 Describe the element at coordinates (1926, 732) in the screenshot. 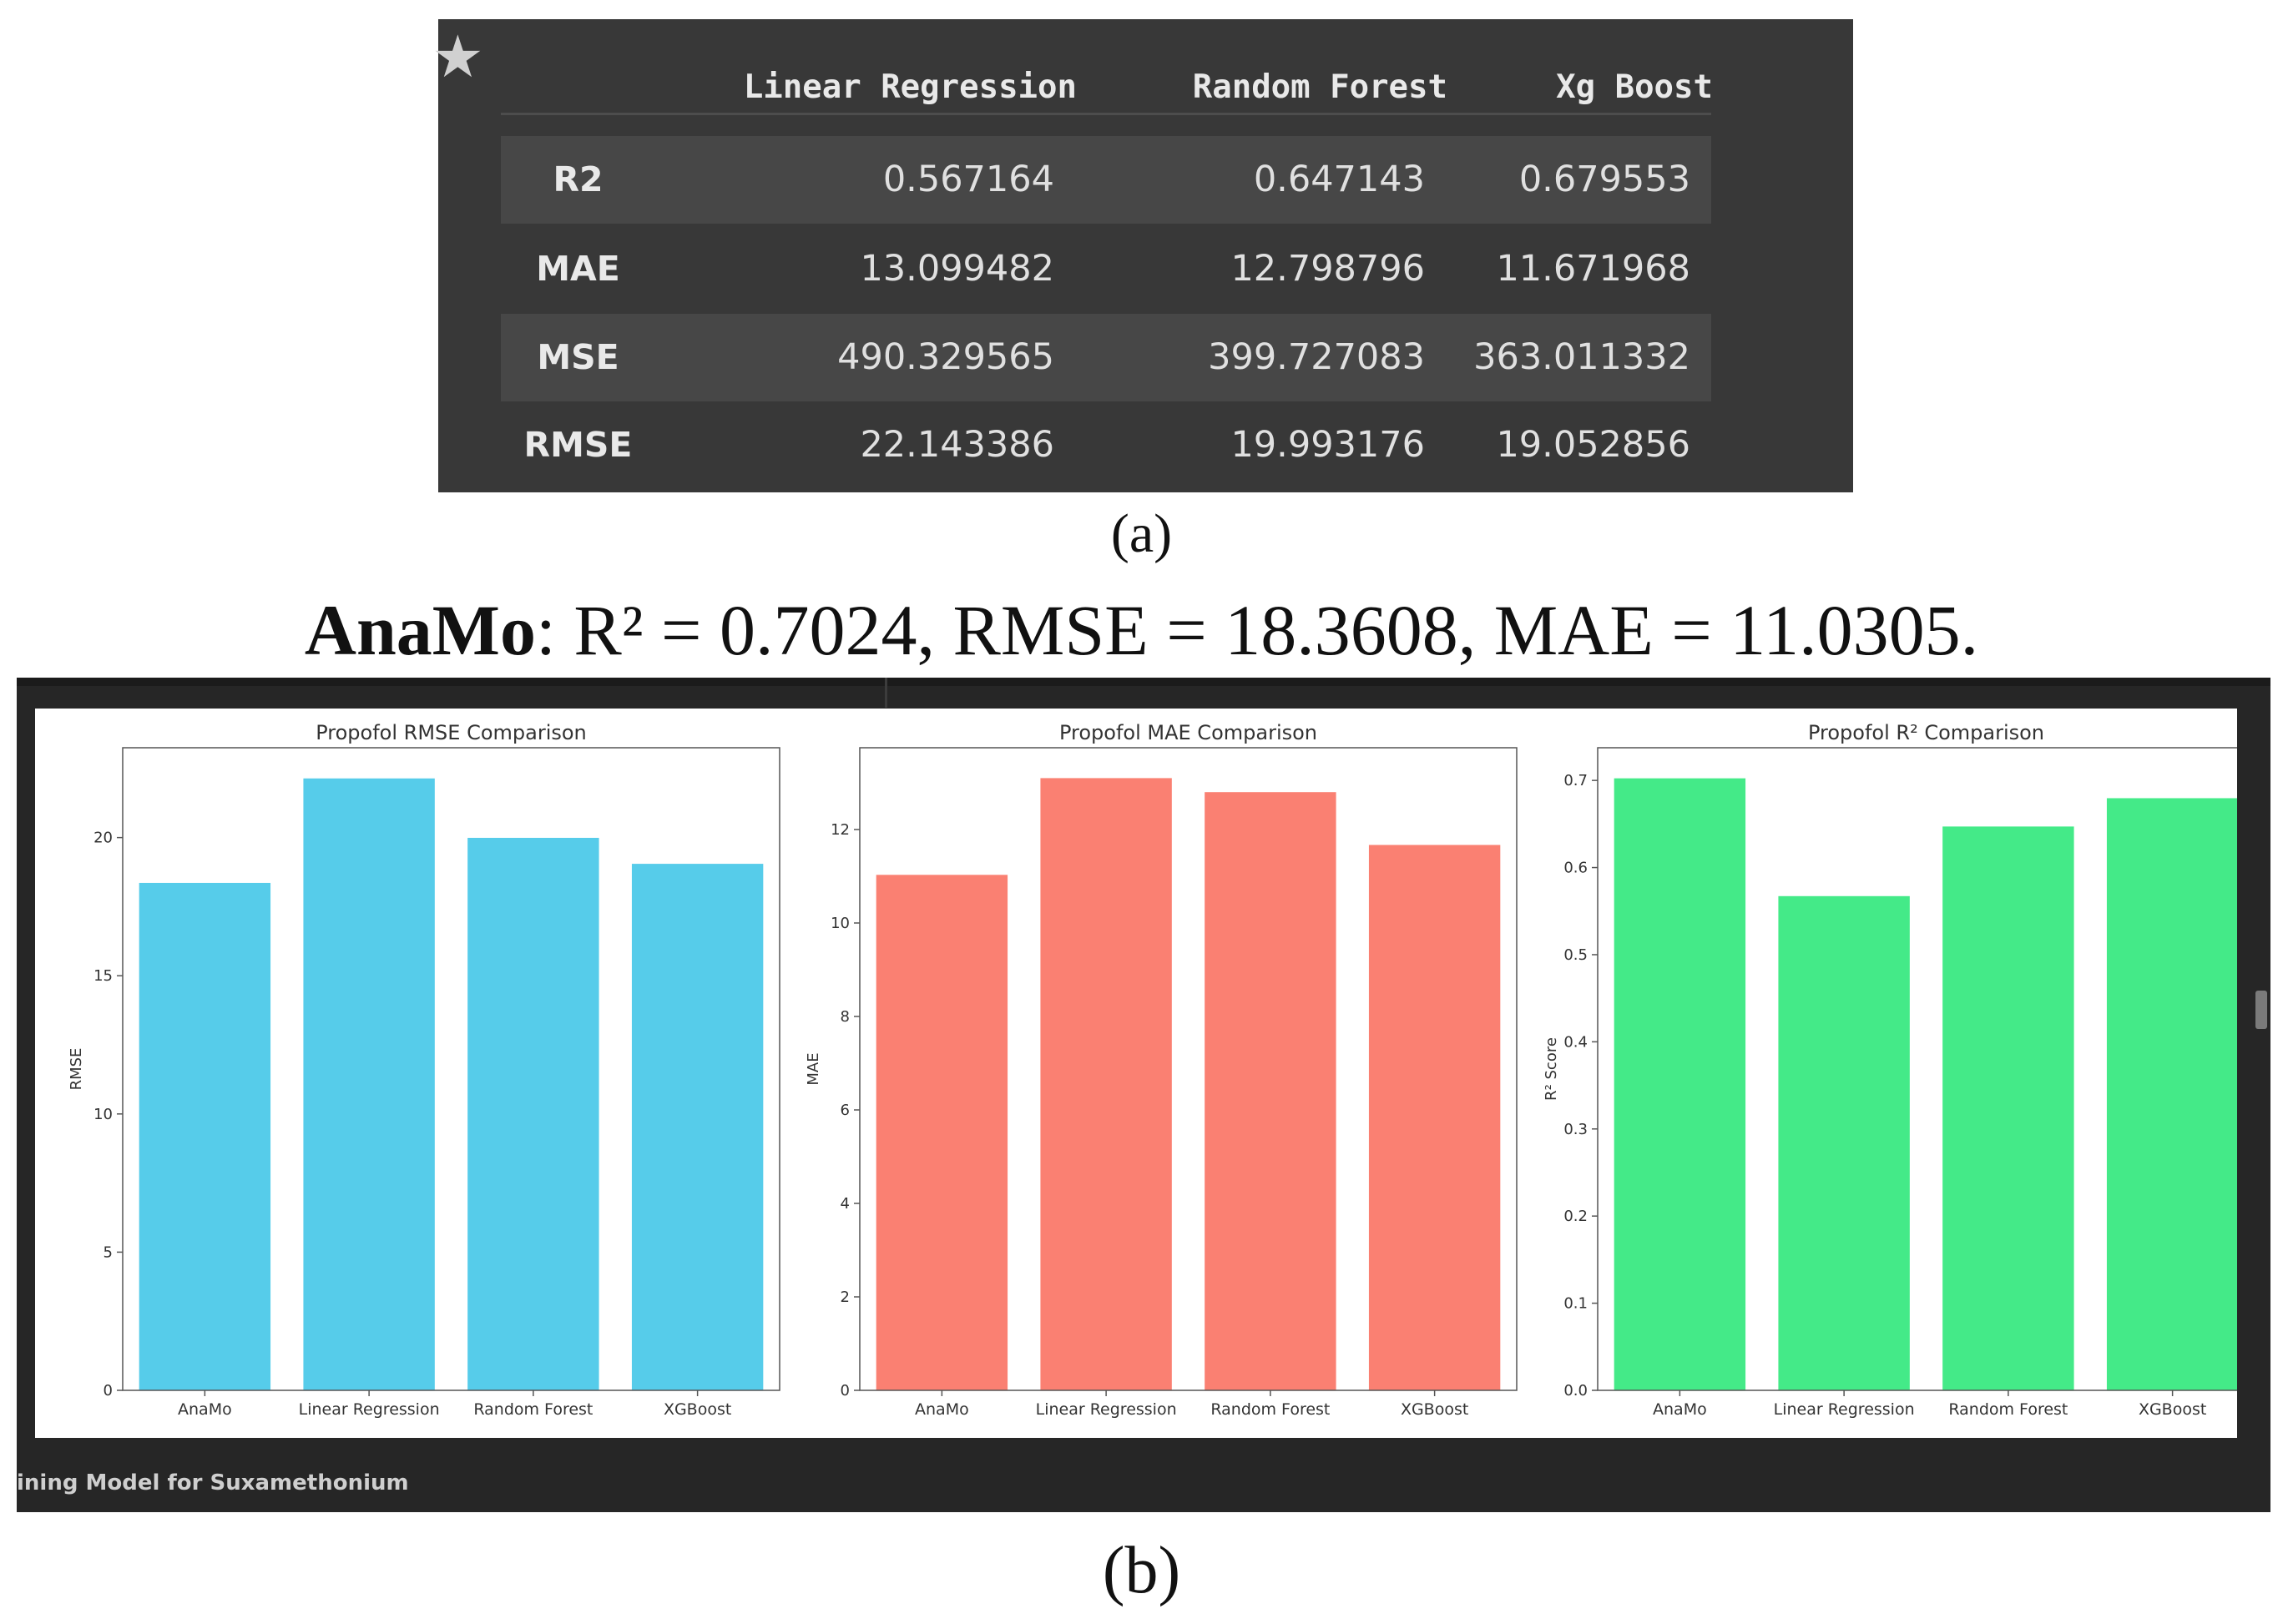

I see `chart-title: Propofol R² Comparison` at that location.